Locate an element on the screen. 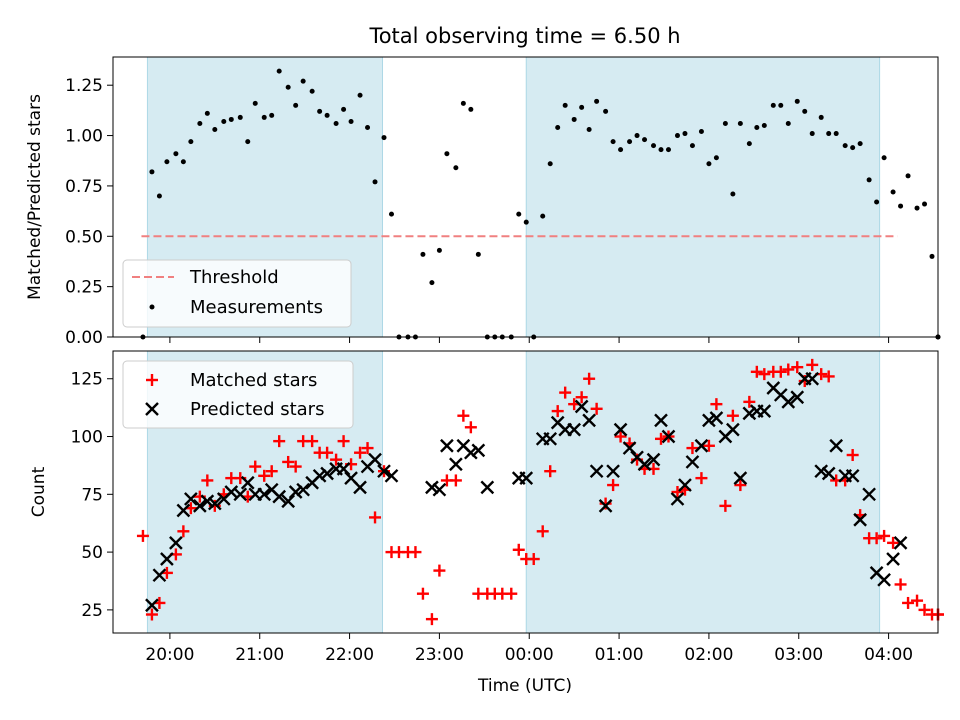  y-tick-label: 0.00 is located at coordinates (84, 338).